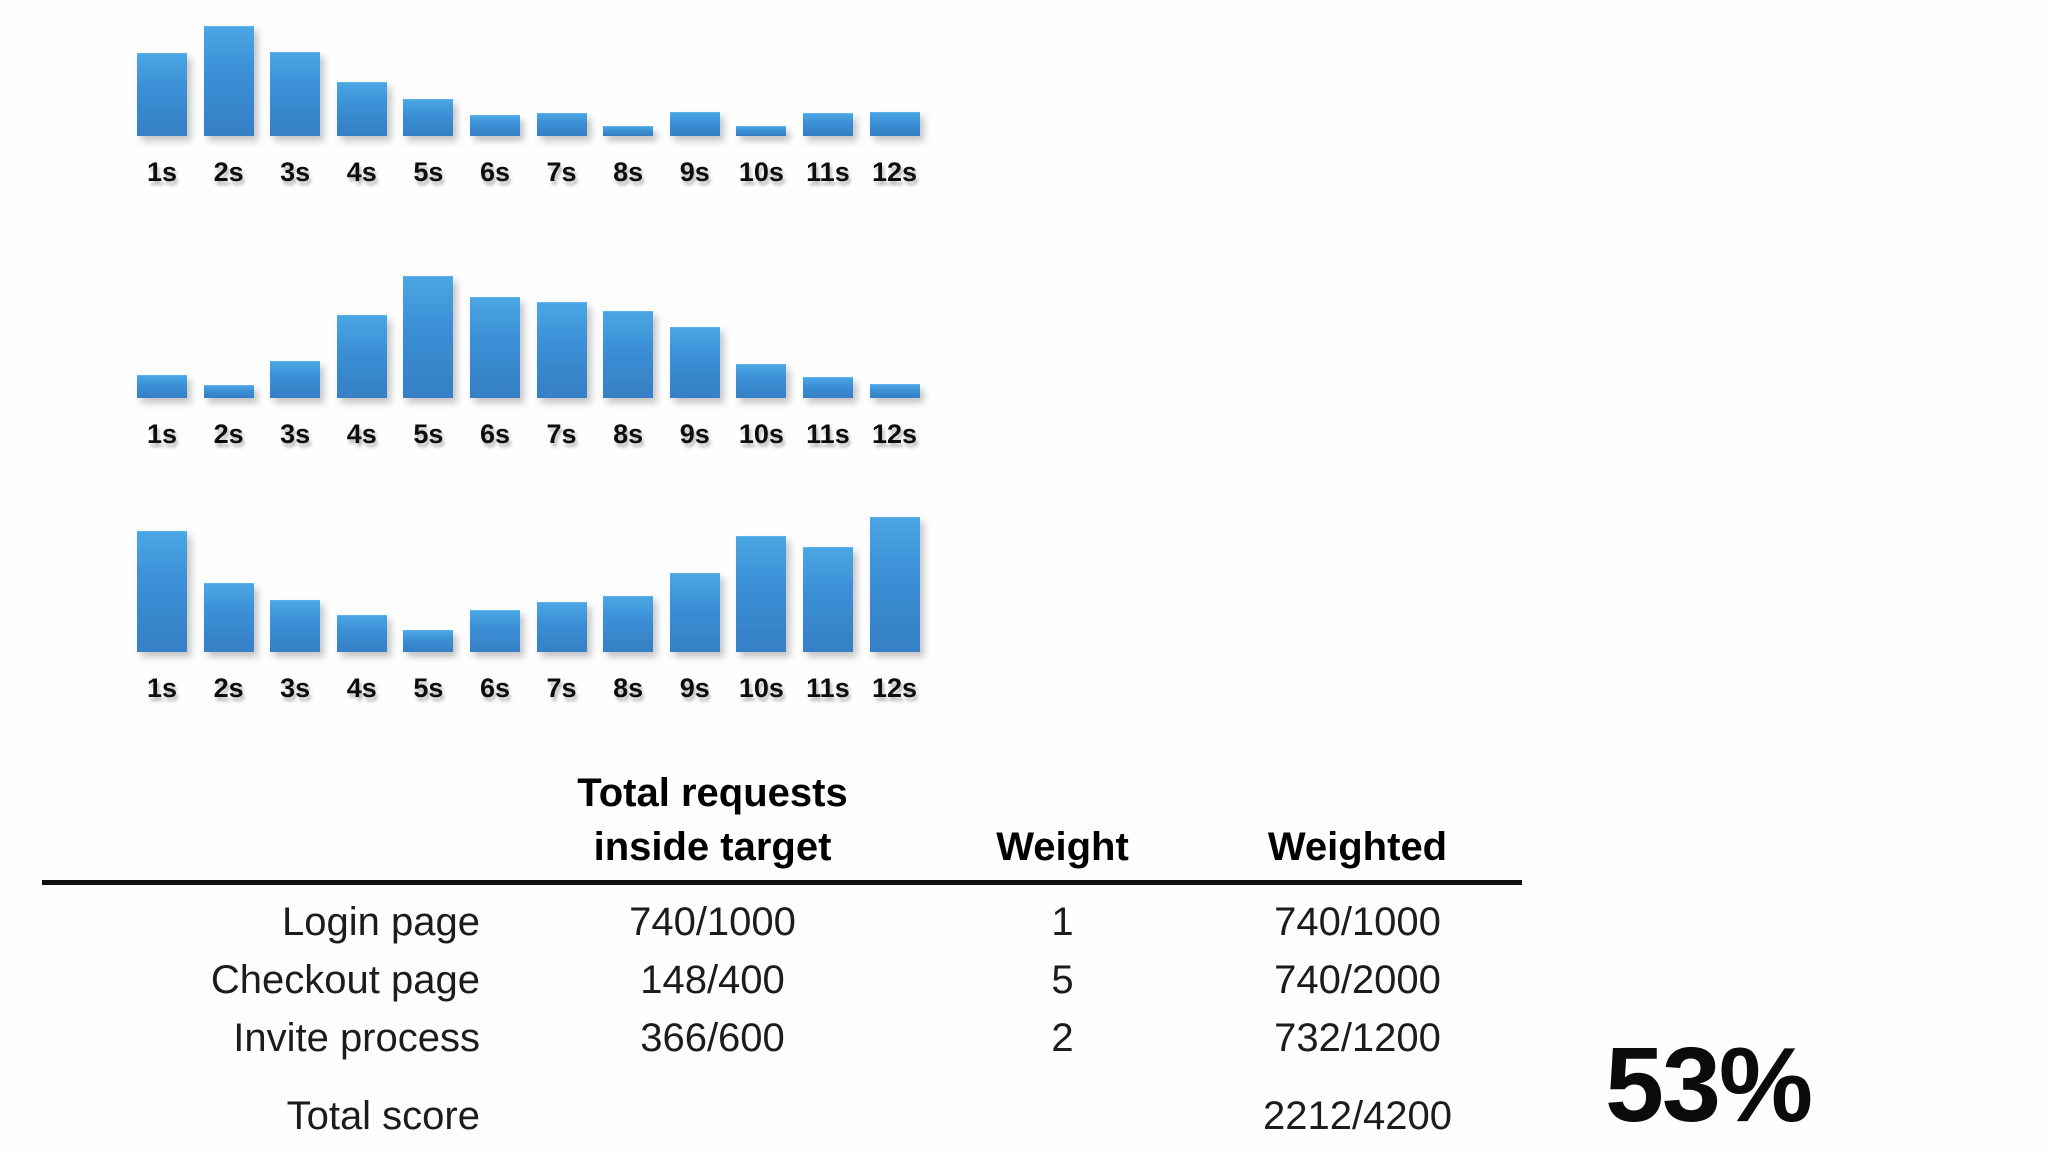 The height and width of the screenshot is (1152, 2048). I want to click on table-cell: 5, so click(1062, 979).